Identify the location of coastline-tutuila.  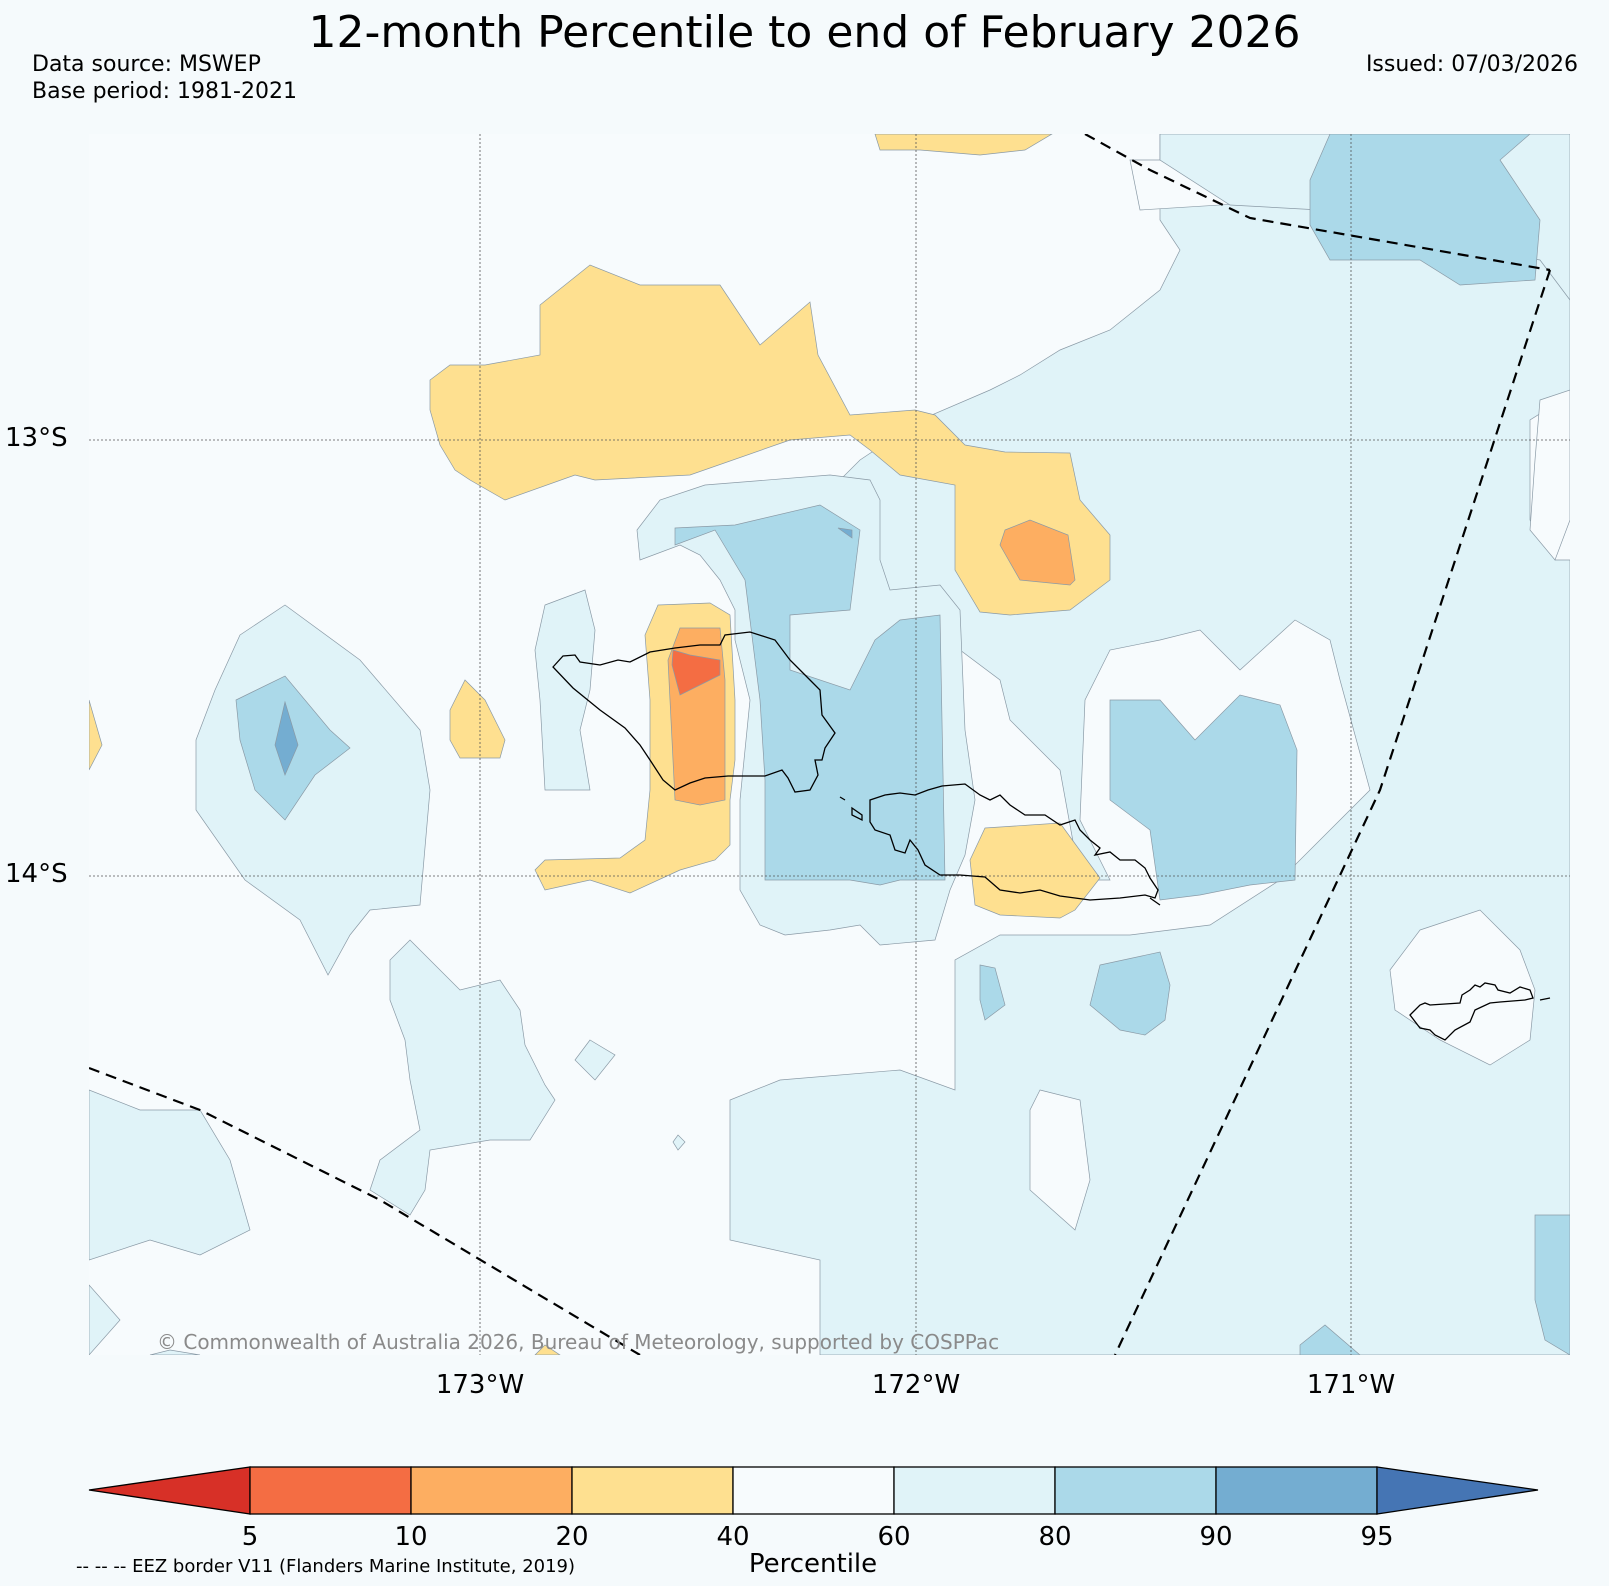
(1471, 1011).